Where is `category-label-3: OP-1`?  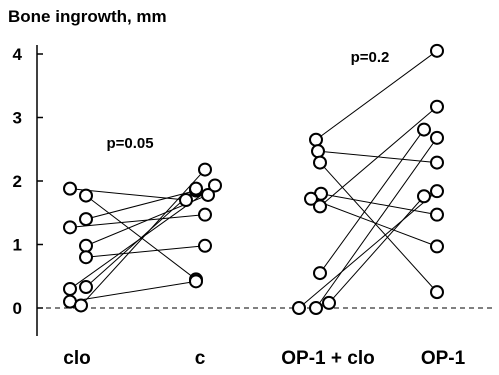
category-label-3: OP-1 is located at coordinates (443, 358).